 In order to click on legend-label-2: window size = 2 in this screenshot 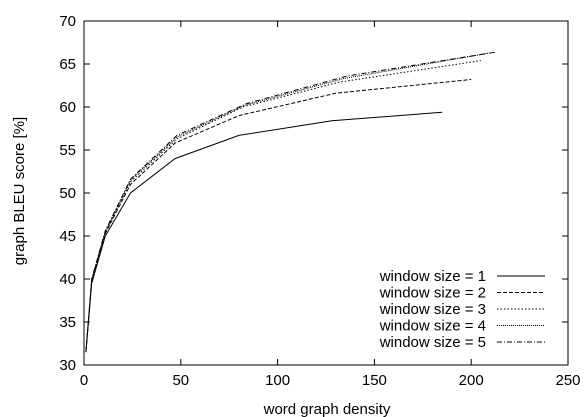, I will do `click(432, 293)`.